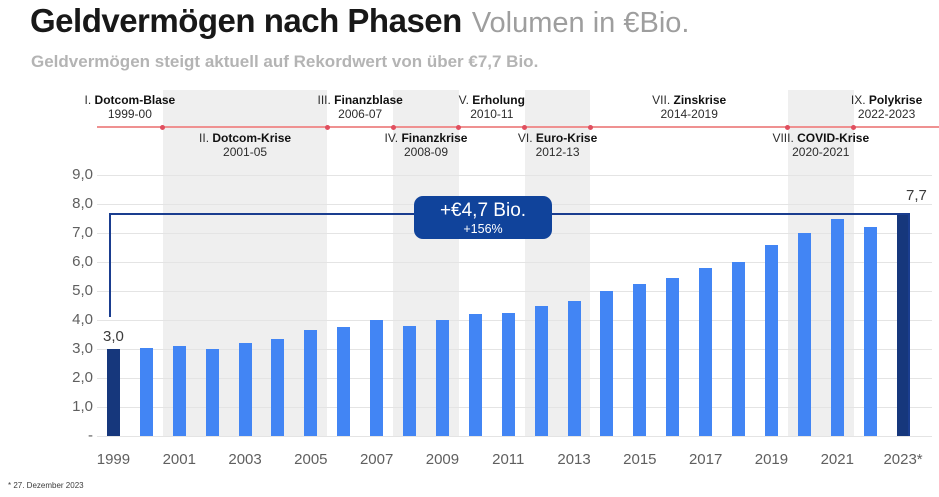  Describe the element at coordinates (246, 20) in the screenshot. I see `title-main: Geldvermögen nach Phasen` at that location.